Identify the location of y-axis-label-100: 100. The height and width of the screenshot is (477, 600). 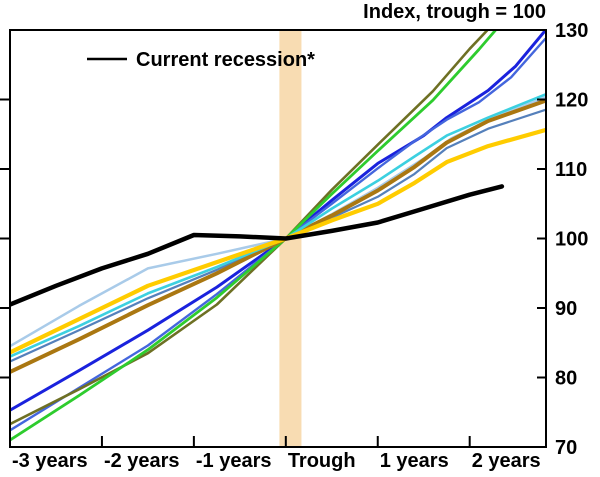
(571, 240).